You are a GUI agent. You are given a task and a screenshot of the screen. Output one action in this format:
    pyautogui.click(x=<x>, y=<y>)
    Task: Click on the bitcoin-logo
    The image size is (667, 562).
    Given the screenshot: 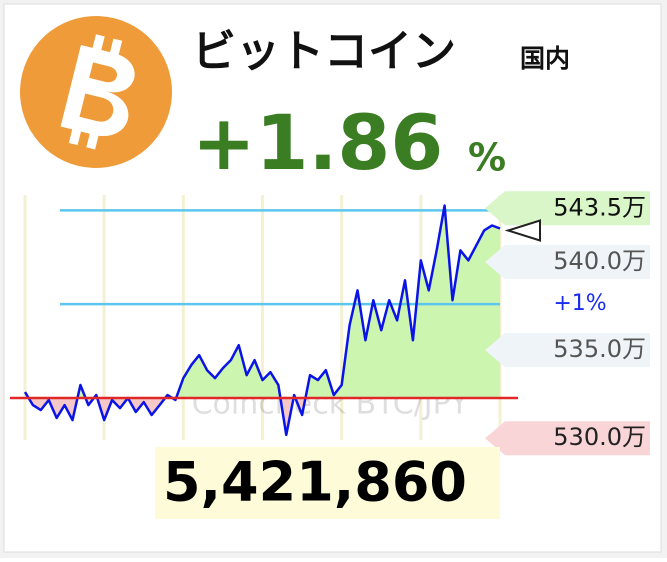 What is the action you would take?
    pyautogui.click(x=96, y=92)
    